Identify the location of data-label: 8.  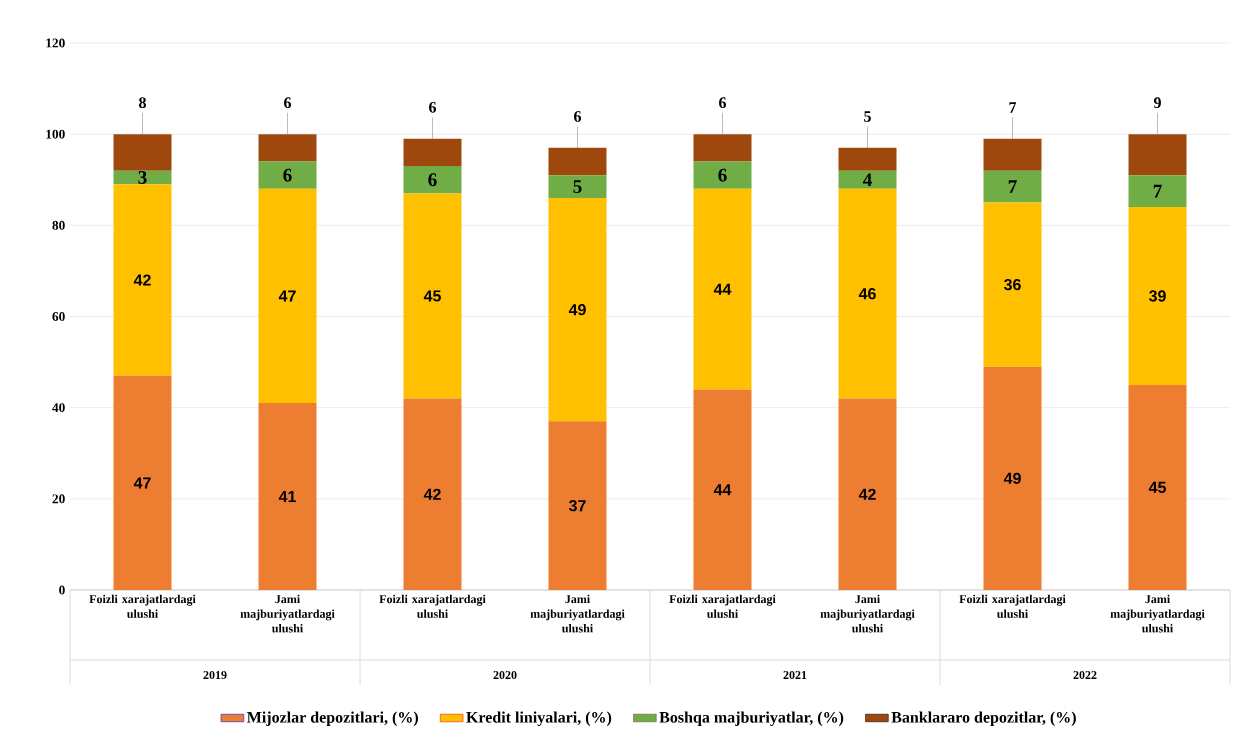
(142, 103).